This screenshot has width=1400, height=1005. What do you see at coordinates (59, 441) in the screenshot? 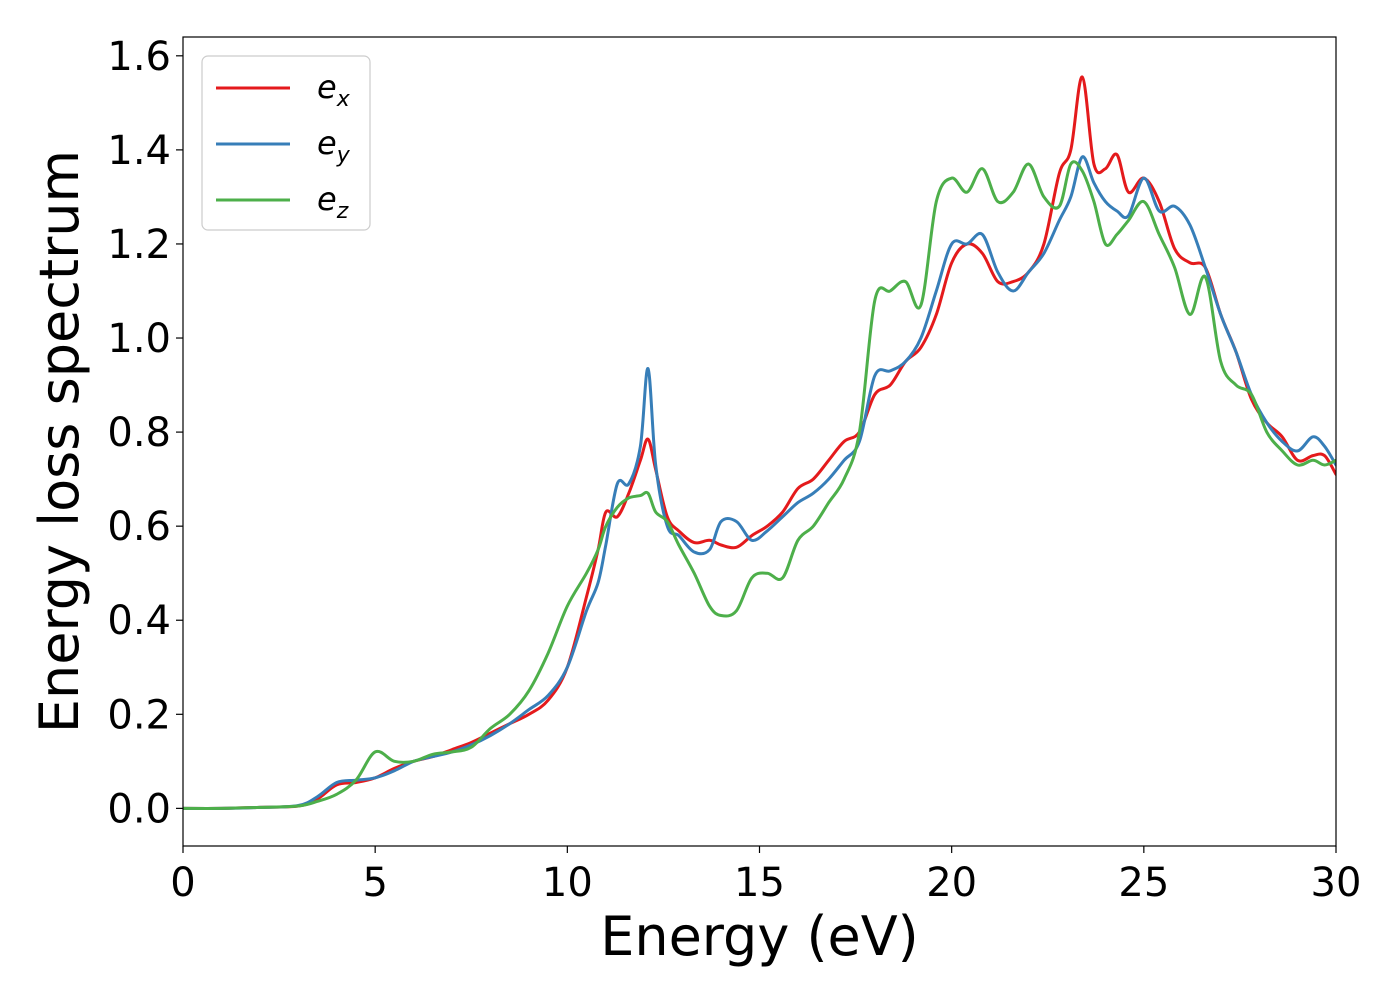
I see `y-axis-label: Energy loss spectrum` at bounding box center [59, 441].